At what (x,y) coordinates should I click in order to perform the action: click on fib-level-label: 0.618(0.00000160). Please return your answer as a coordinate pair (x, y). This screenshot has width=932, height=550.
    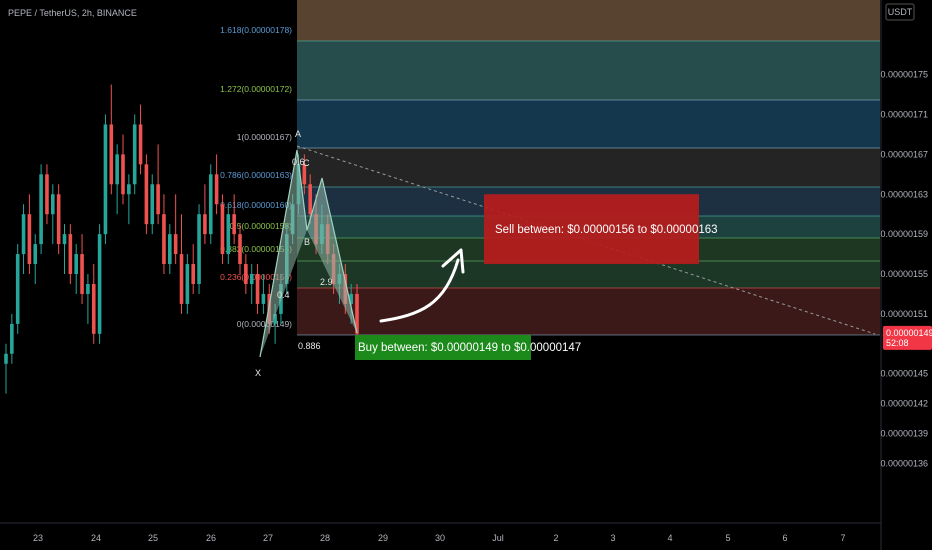
    Looking at the image, I should click on (256, 205).